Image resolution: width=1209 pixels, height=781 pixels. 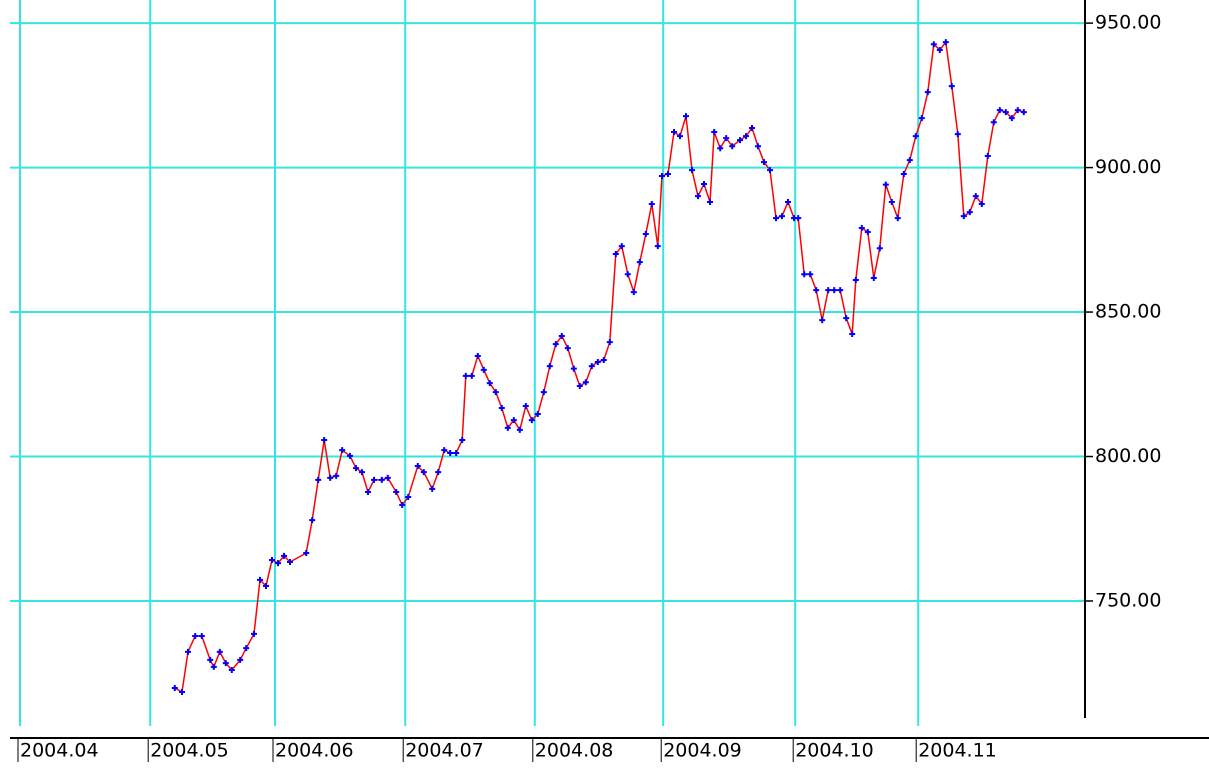 What do you see at coordinates (1128, 456) in the screenshot?
I see `y-tick-label: 800.00` at bounding box center [1128, 456].